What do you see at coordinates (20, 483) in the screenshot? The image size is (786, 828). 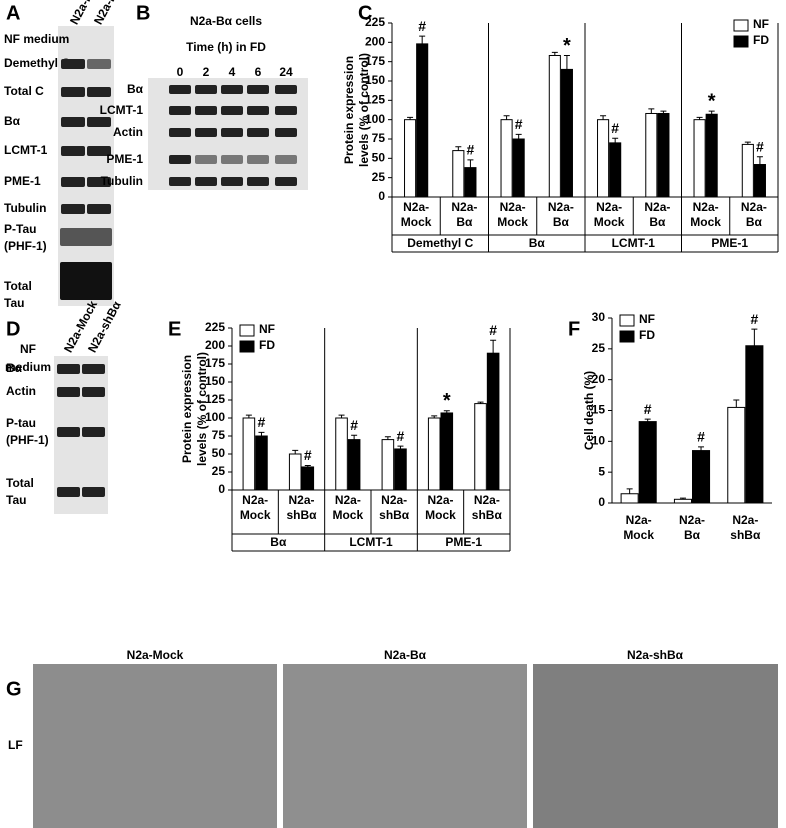 I see `blot-row-label: Total` at bounding box center [20, 483].